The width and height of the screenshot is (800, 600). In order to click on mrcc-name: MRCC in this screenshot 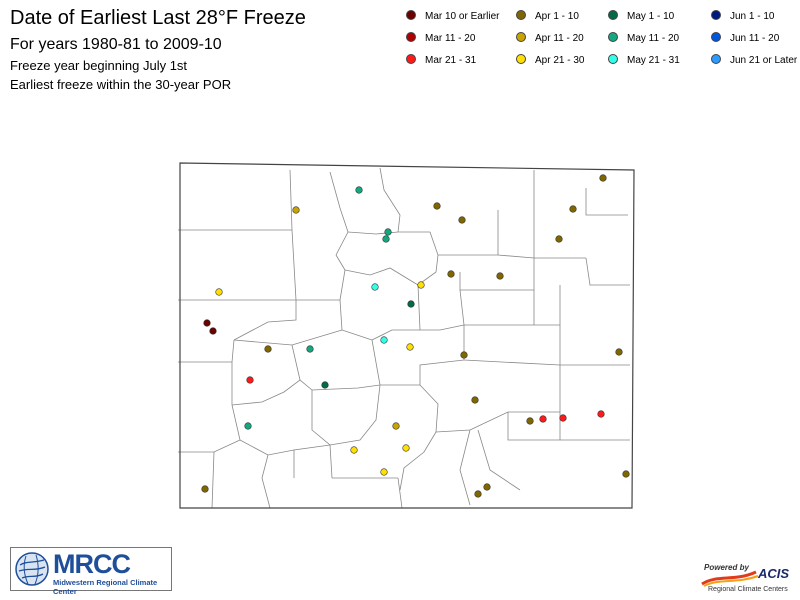, I will do `click(92, 564)`.